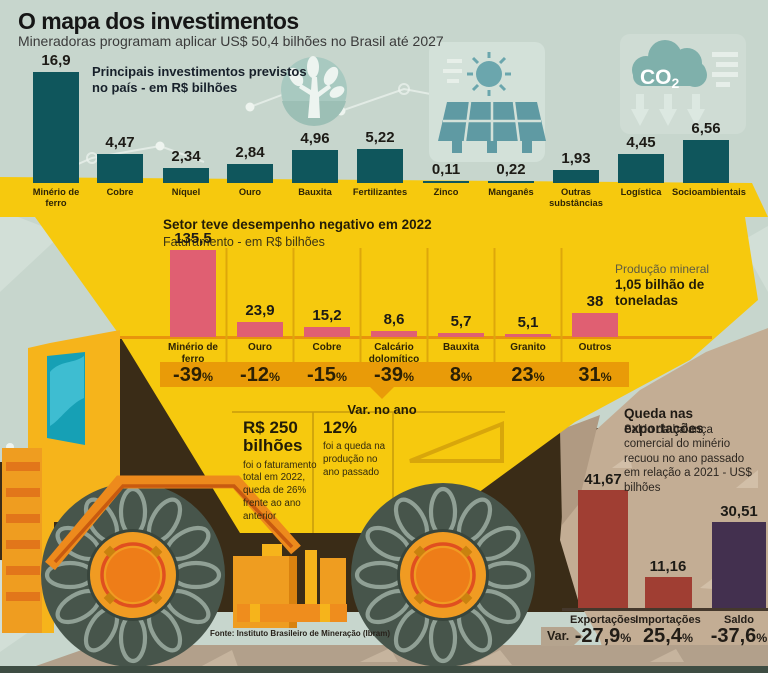  Describe the element at coordinates (394, 374) in the screenshot. I see `variation-band` at that location.